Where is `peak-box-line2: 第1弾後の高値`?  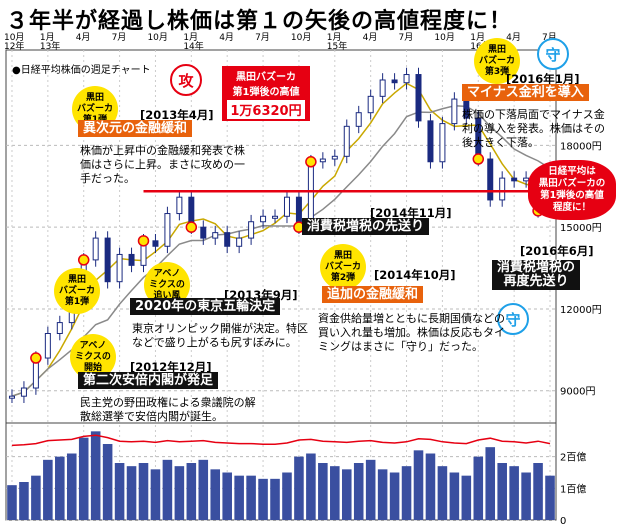 peak-box-line2: 第1弾後の高値 is located at coordinates (266, 92).